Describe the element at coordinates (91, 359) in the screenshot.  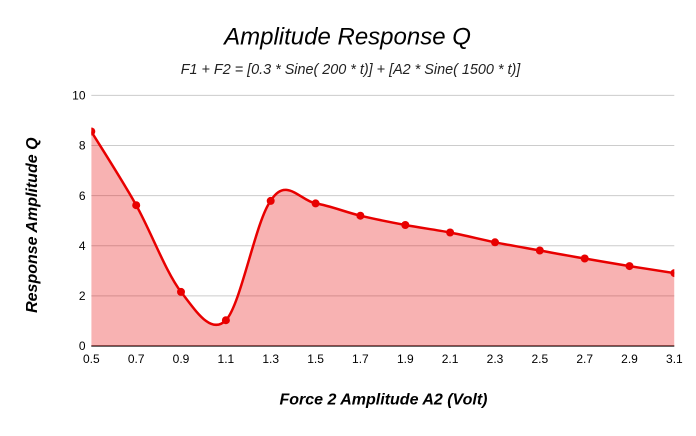
I see `svg-text: 0.5` at that location.